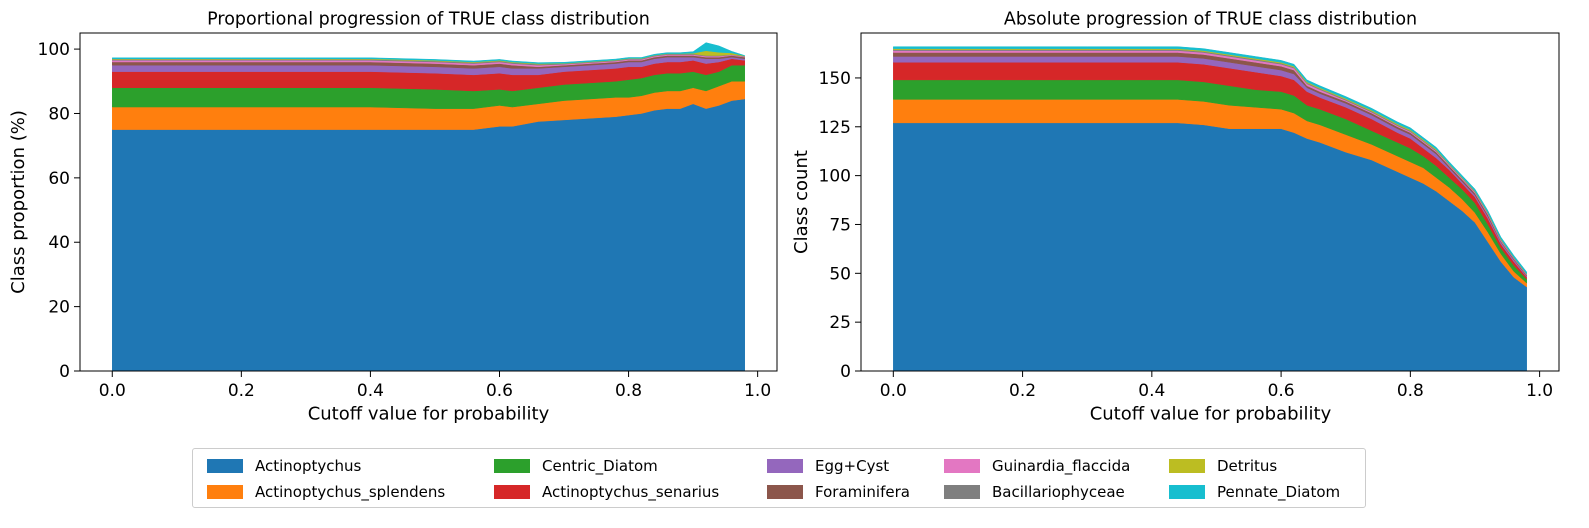 This screenshot has height=528, width=1589. What do you see at coordinates (18, 202) in the screenshot?
I see `y-axis-label: Class proportion (%)` at bounding box center [18, 202].